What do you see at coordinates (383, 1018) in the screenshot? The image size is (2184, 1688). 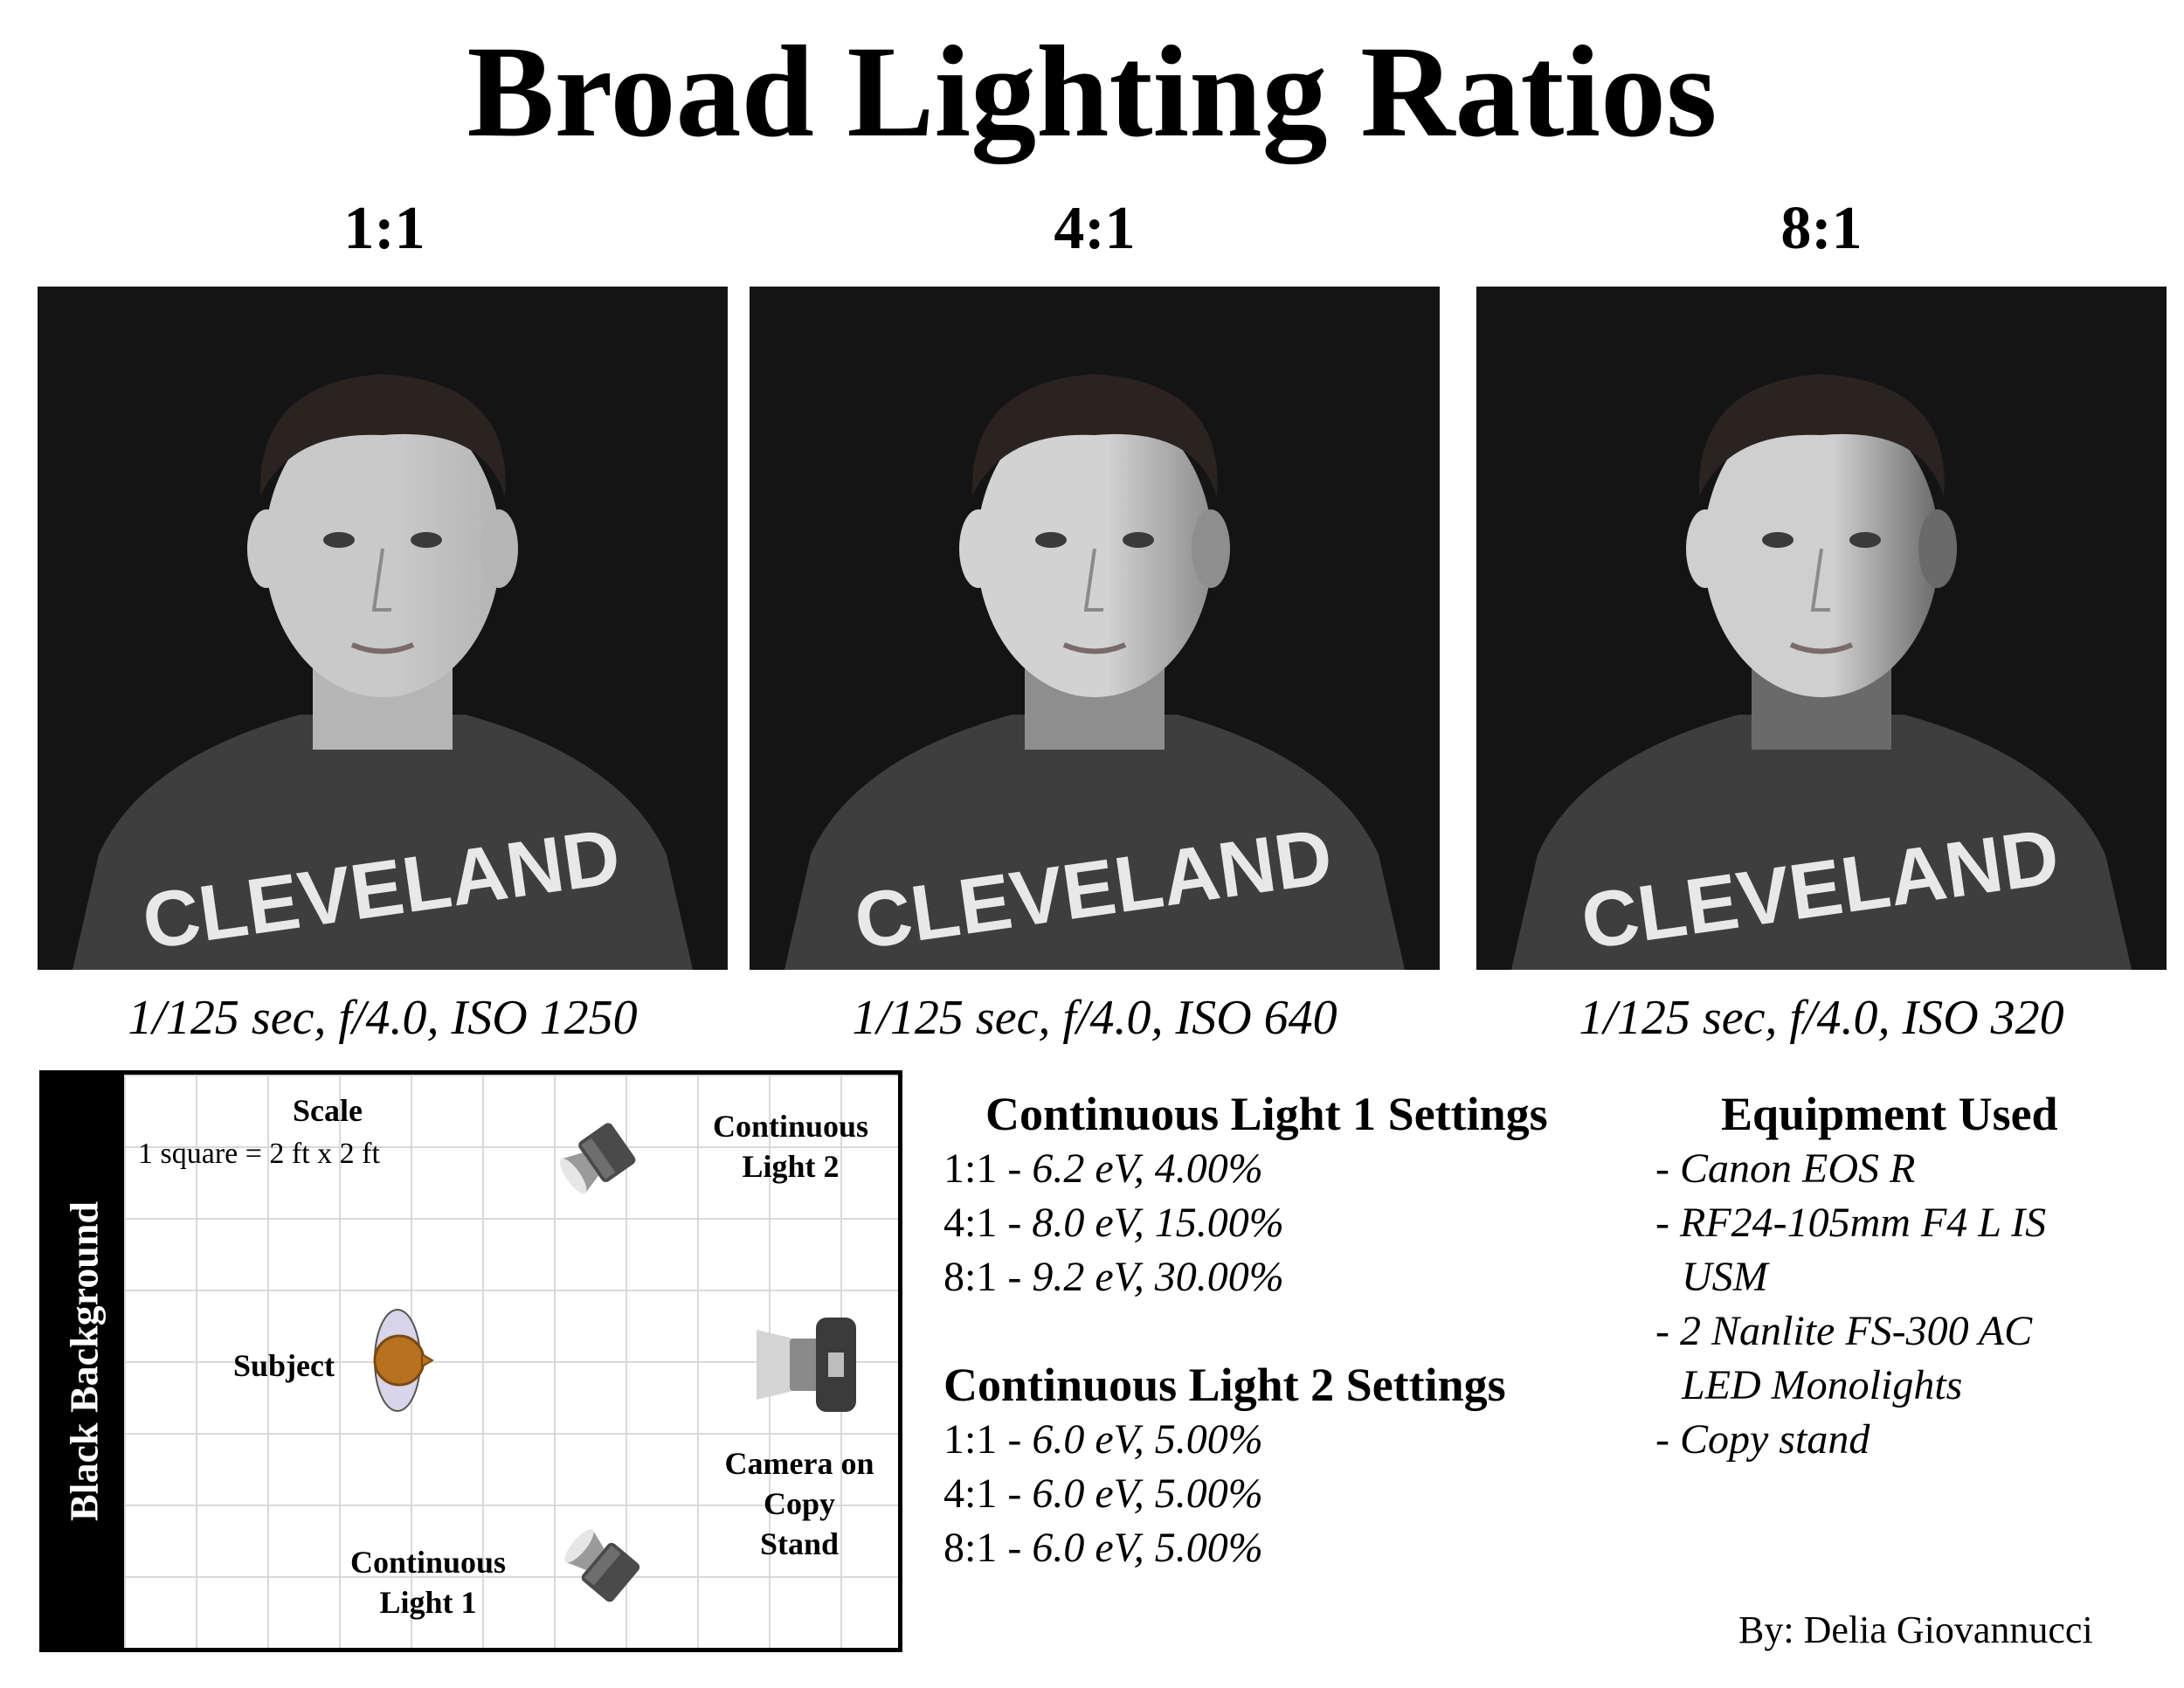 I see `exposure-caption-1: 1/125 sec, f/4.0, ISO 1250` at bounding box center [383, 1018].